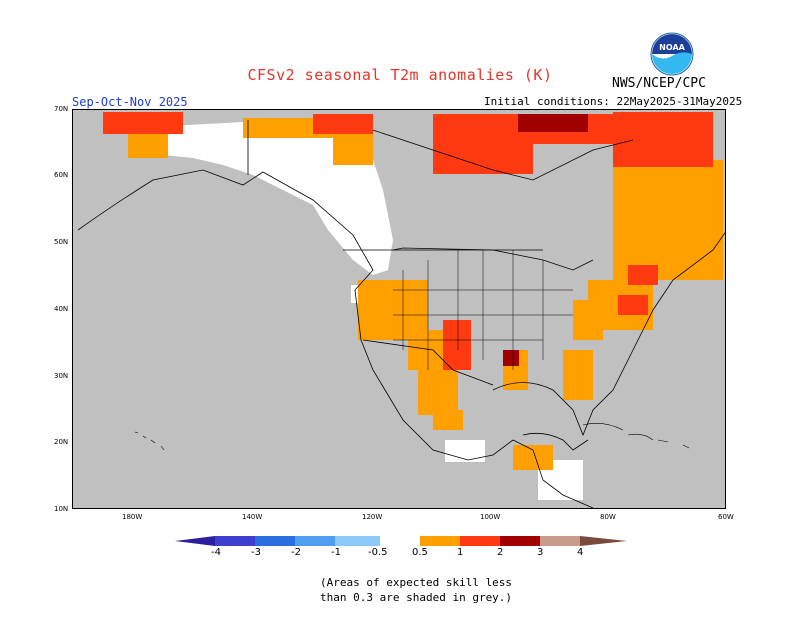 The height and width of the screenshot is (618, 800). Describe the element at coordinates (61, 109) in the screenshot. I see `lat-label-70n: 70N` at that location.